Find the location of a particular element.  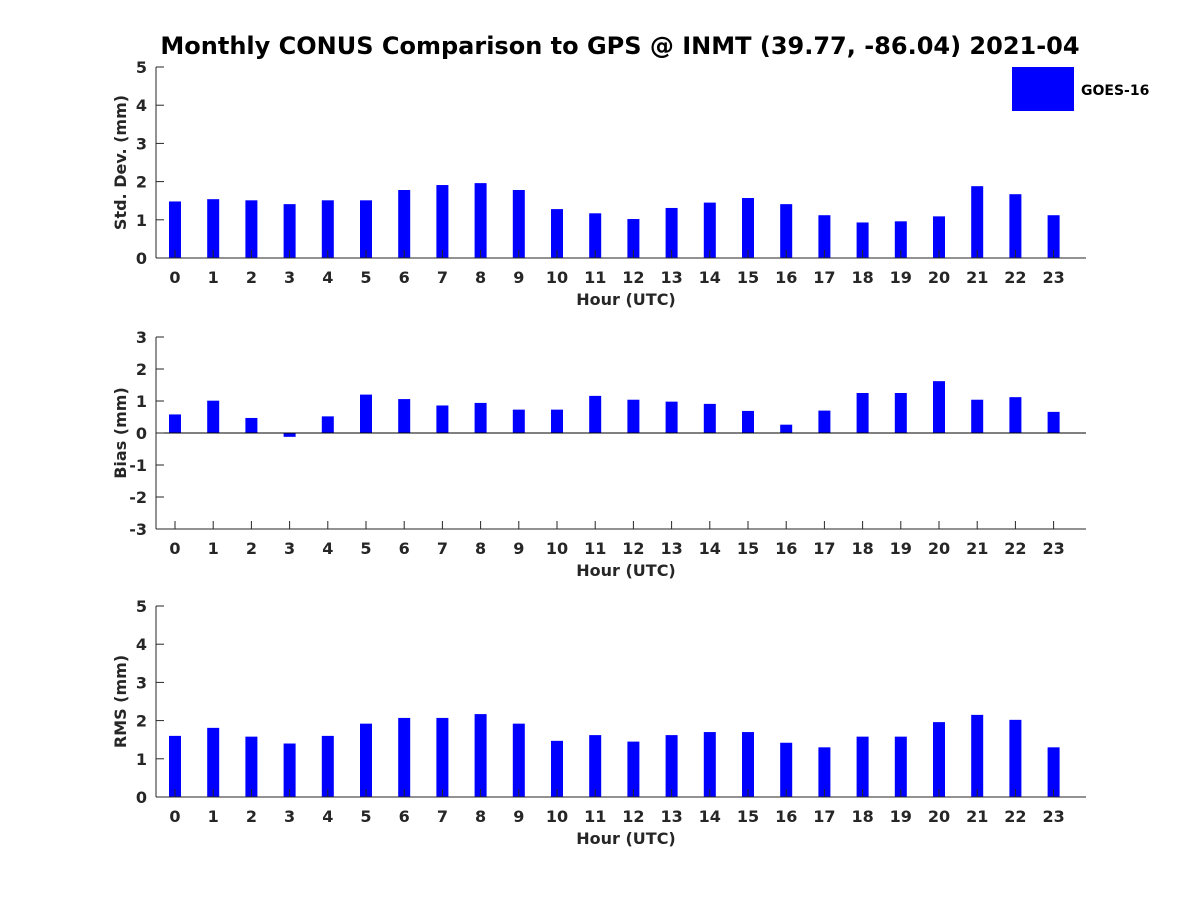

legend-swatch is located at coordinates (1043, 89).